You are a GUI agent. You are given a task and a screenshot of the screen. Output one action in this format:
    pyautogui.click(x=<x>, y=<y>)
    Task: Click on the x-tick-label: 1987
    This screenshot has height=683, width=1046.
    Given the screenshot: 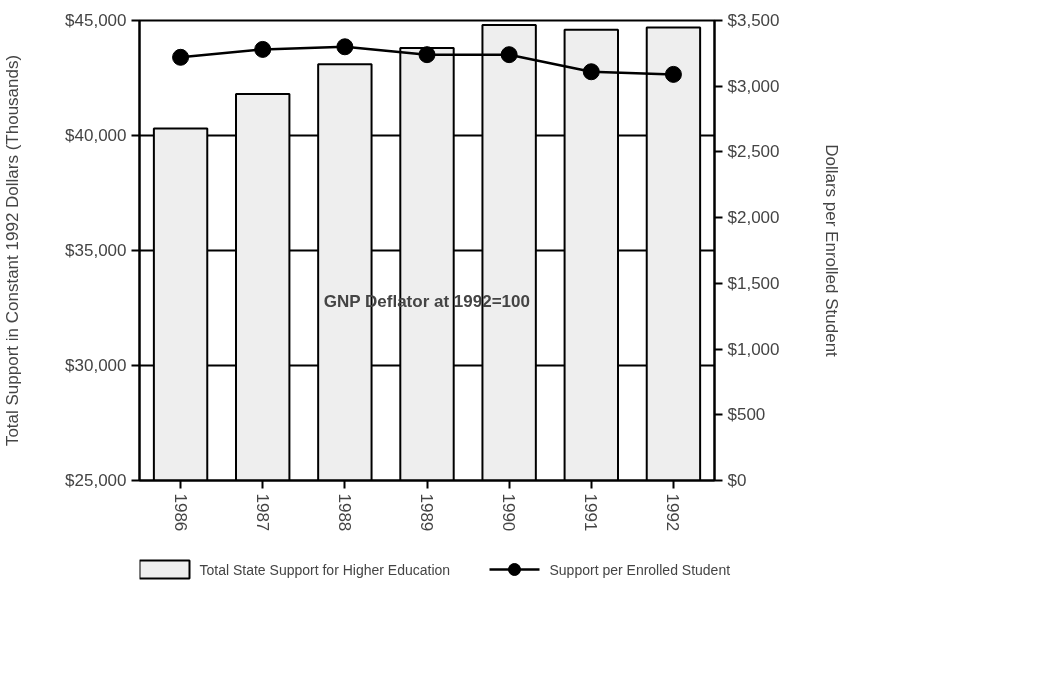 What is the action you would take?
    pyautogui.click(x=262, y=512)
    